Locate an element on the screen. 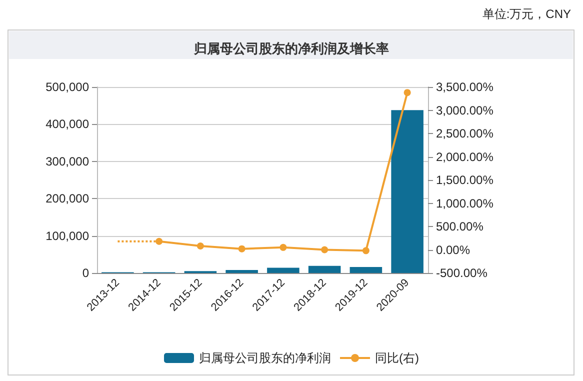 This screenshot has width=583, height=381. y2-tick-label: -500.00% is located at coordinates (462, 273).